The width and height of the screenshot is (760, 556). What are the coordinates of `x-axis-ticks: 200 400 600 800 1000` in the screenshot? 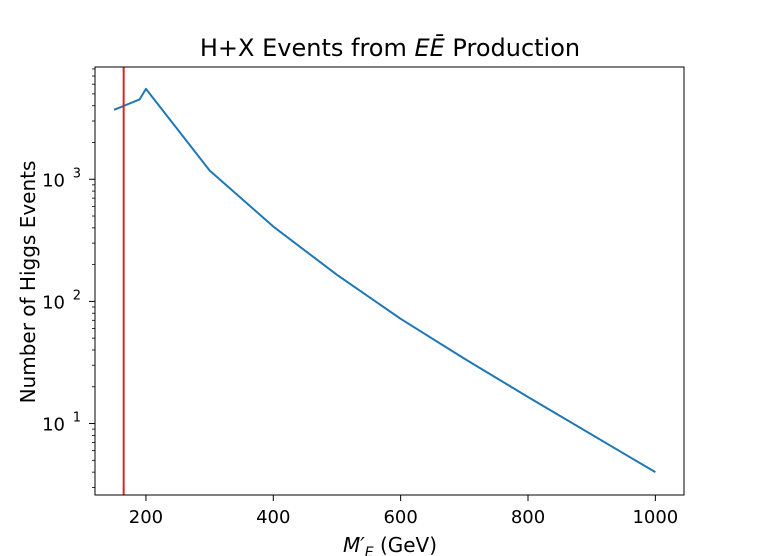 It's located at (403, 511).